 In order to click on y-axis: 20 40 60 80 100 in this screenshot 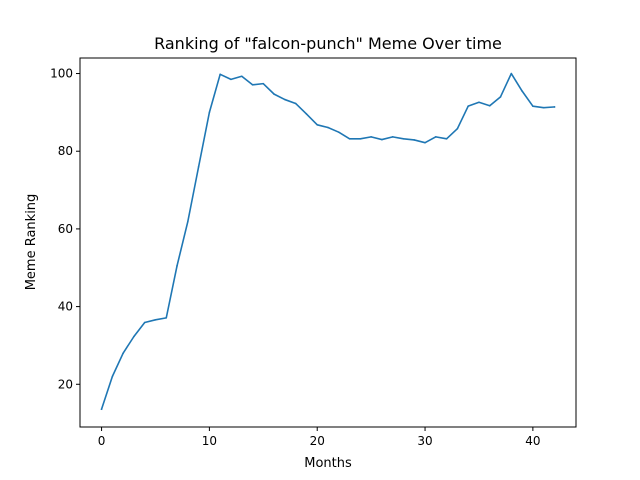, I will do `click(65, 229)`.